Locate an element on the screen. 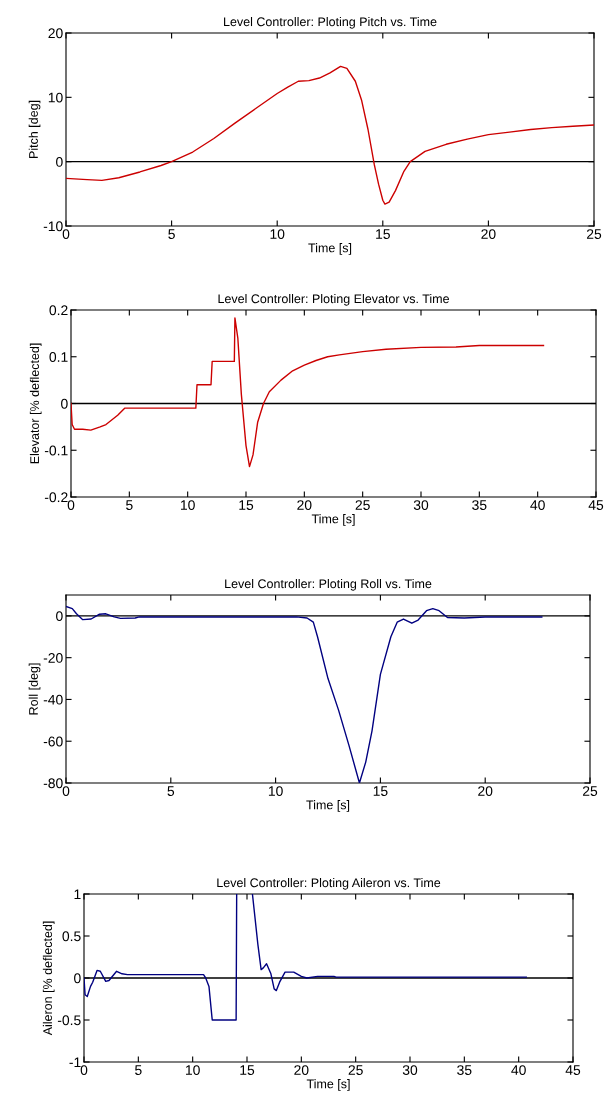 This screenshot has height=1103, width=612. y-tick-label: 0.5 is located at coordinates (71, 936).